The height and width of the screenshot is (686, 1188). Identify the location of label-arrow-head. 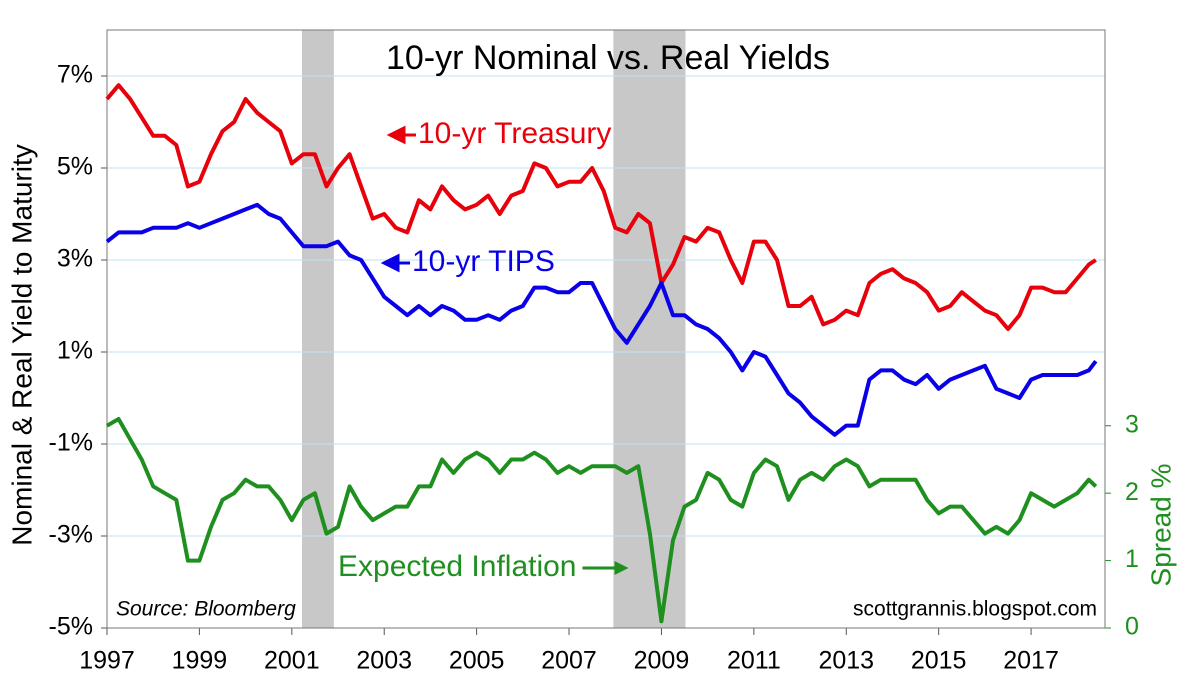
(621, 568).